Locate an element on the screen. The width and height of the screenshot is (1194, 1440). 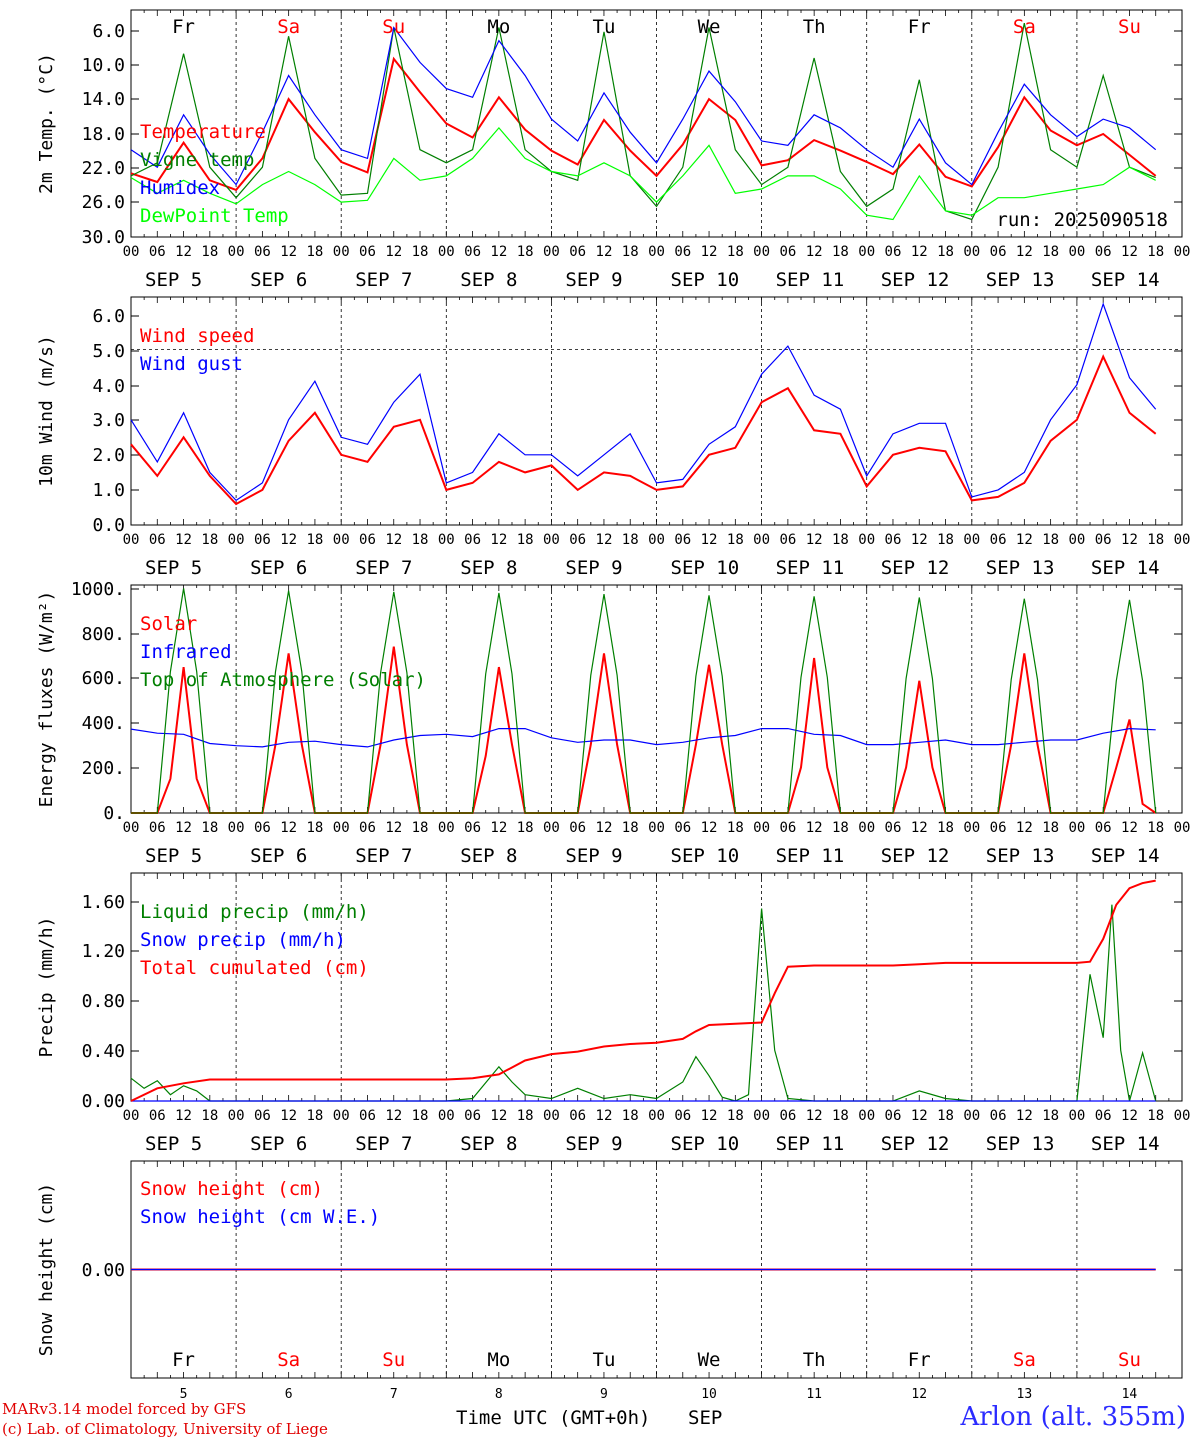
y-tick-label: 0. is located at coordinates (114, 813).